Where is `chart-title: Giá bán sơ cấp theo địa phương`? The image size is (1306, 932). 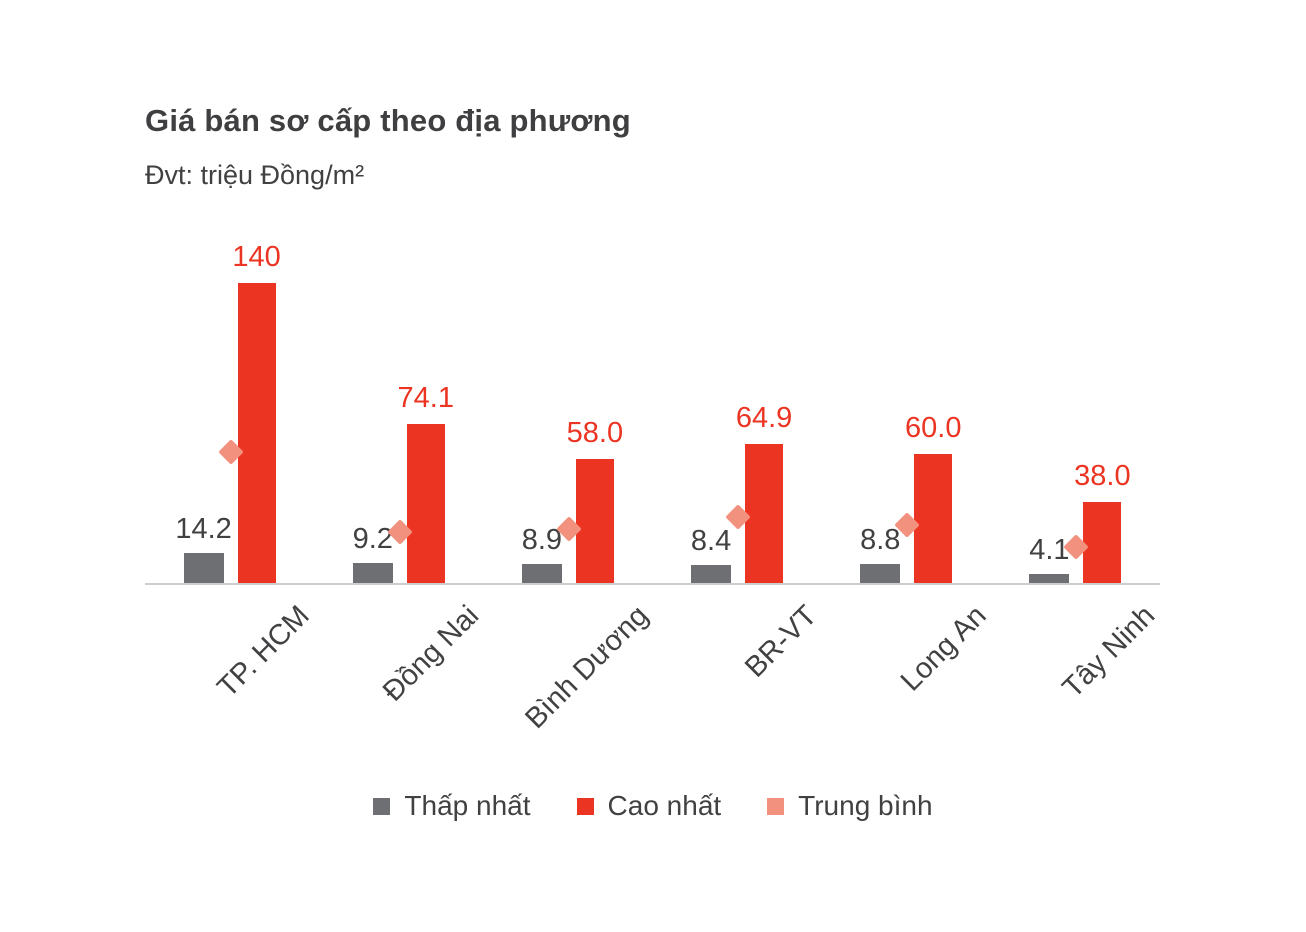
chart-title: Giá bán sơ cấp theo địa phương is located at coordinates (388, 120).